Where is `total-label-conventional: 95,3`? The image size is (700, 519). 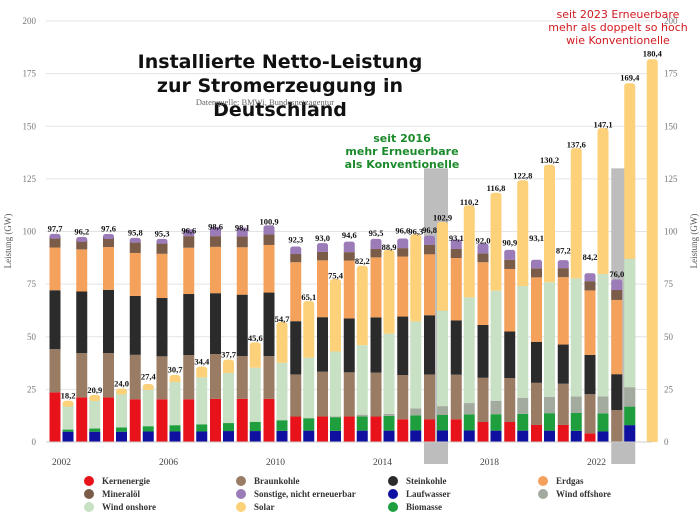 total-label-conventional: 95,3 is located at coordinates (162, 233).